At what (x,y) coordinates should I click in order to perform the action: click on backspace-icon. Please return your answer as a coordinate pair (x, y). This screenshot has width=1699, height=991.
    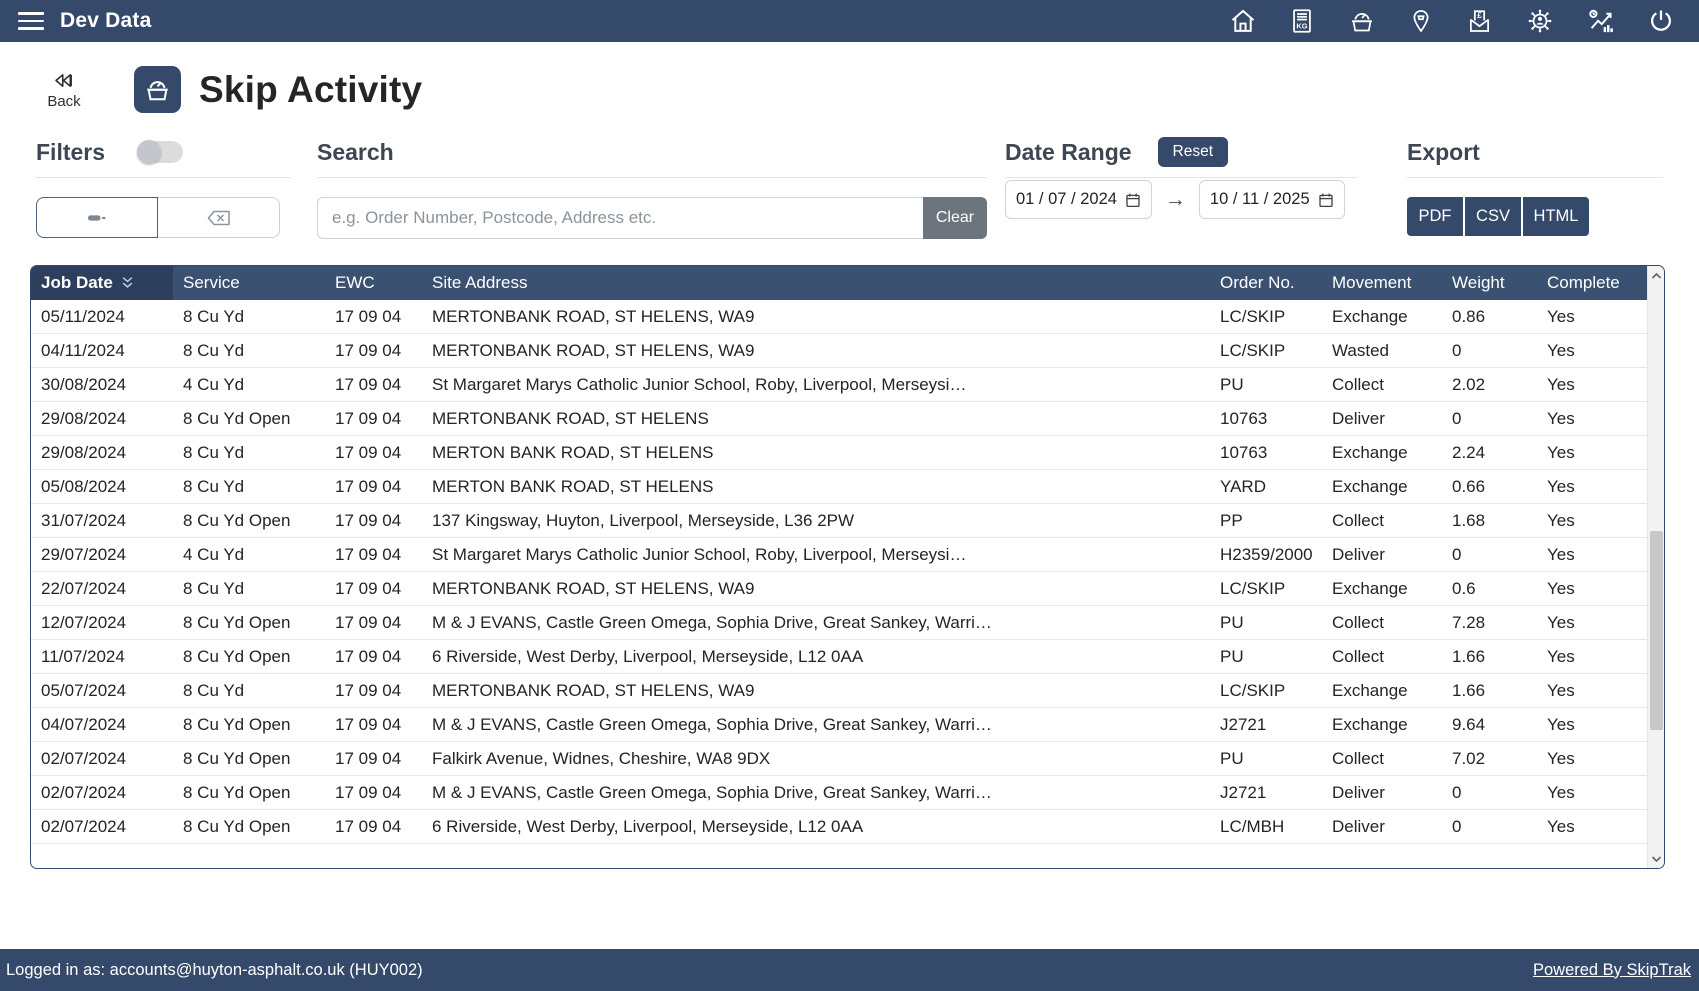
    Looking at the image, I should click on (218, 217).